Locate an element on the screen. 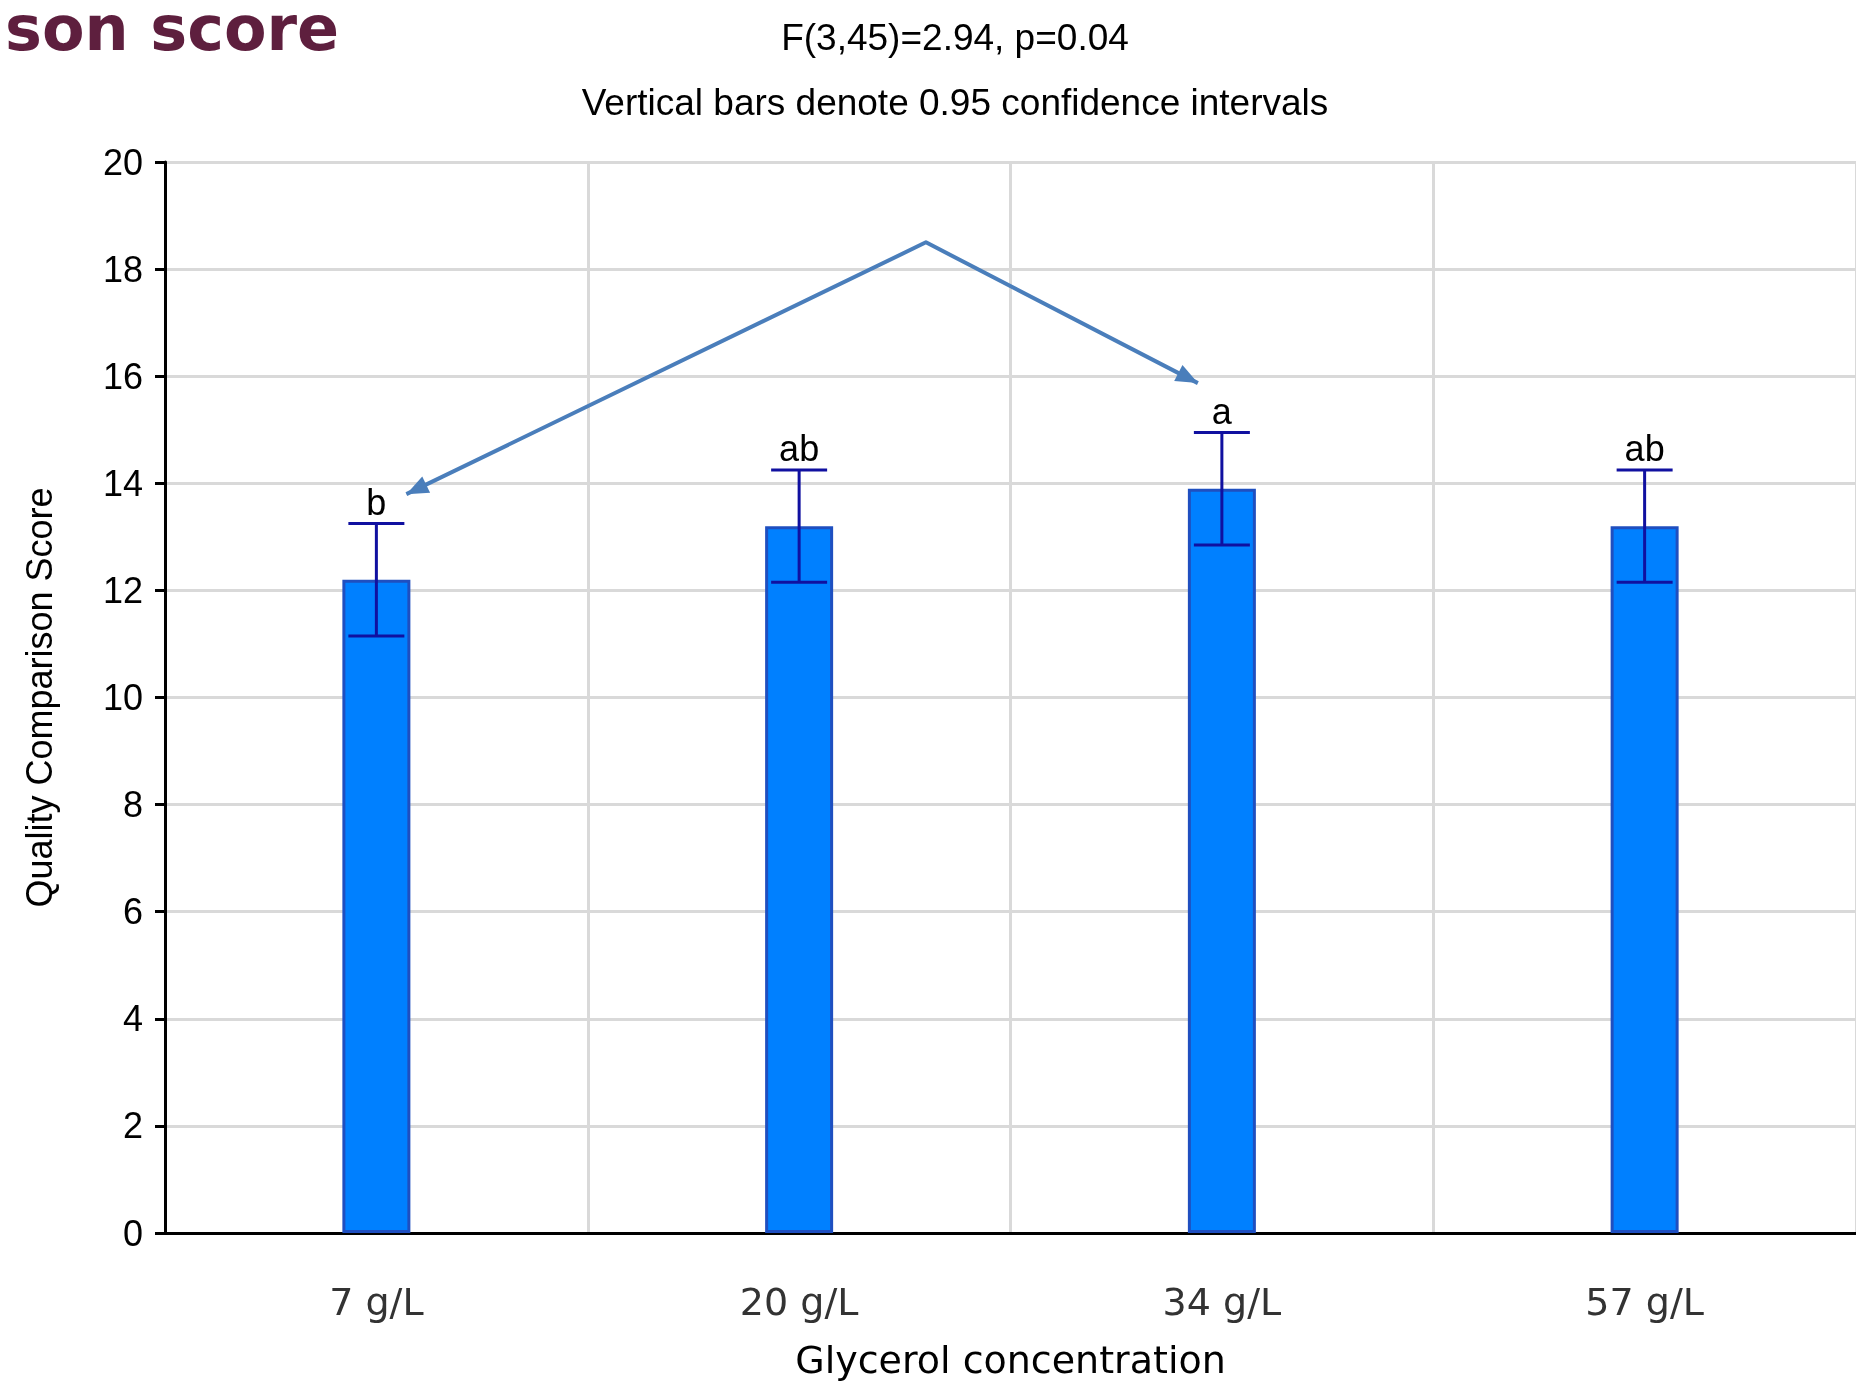 Image resolution: width=1856 pixels, height=1389 pixels. x-tick-label: 34 g/L is located at coordinates (1222, 1302).